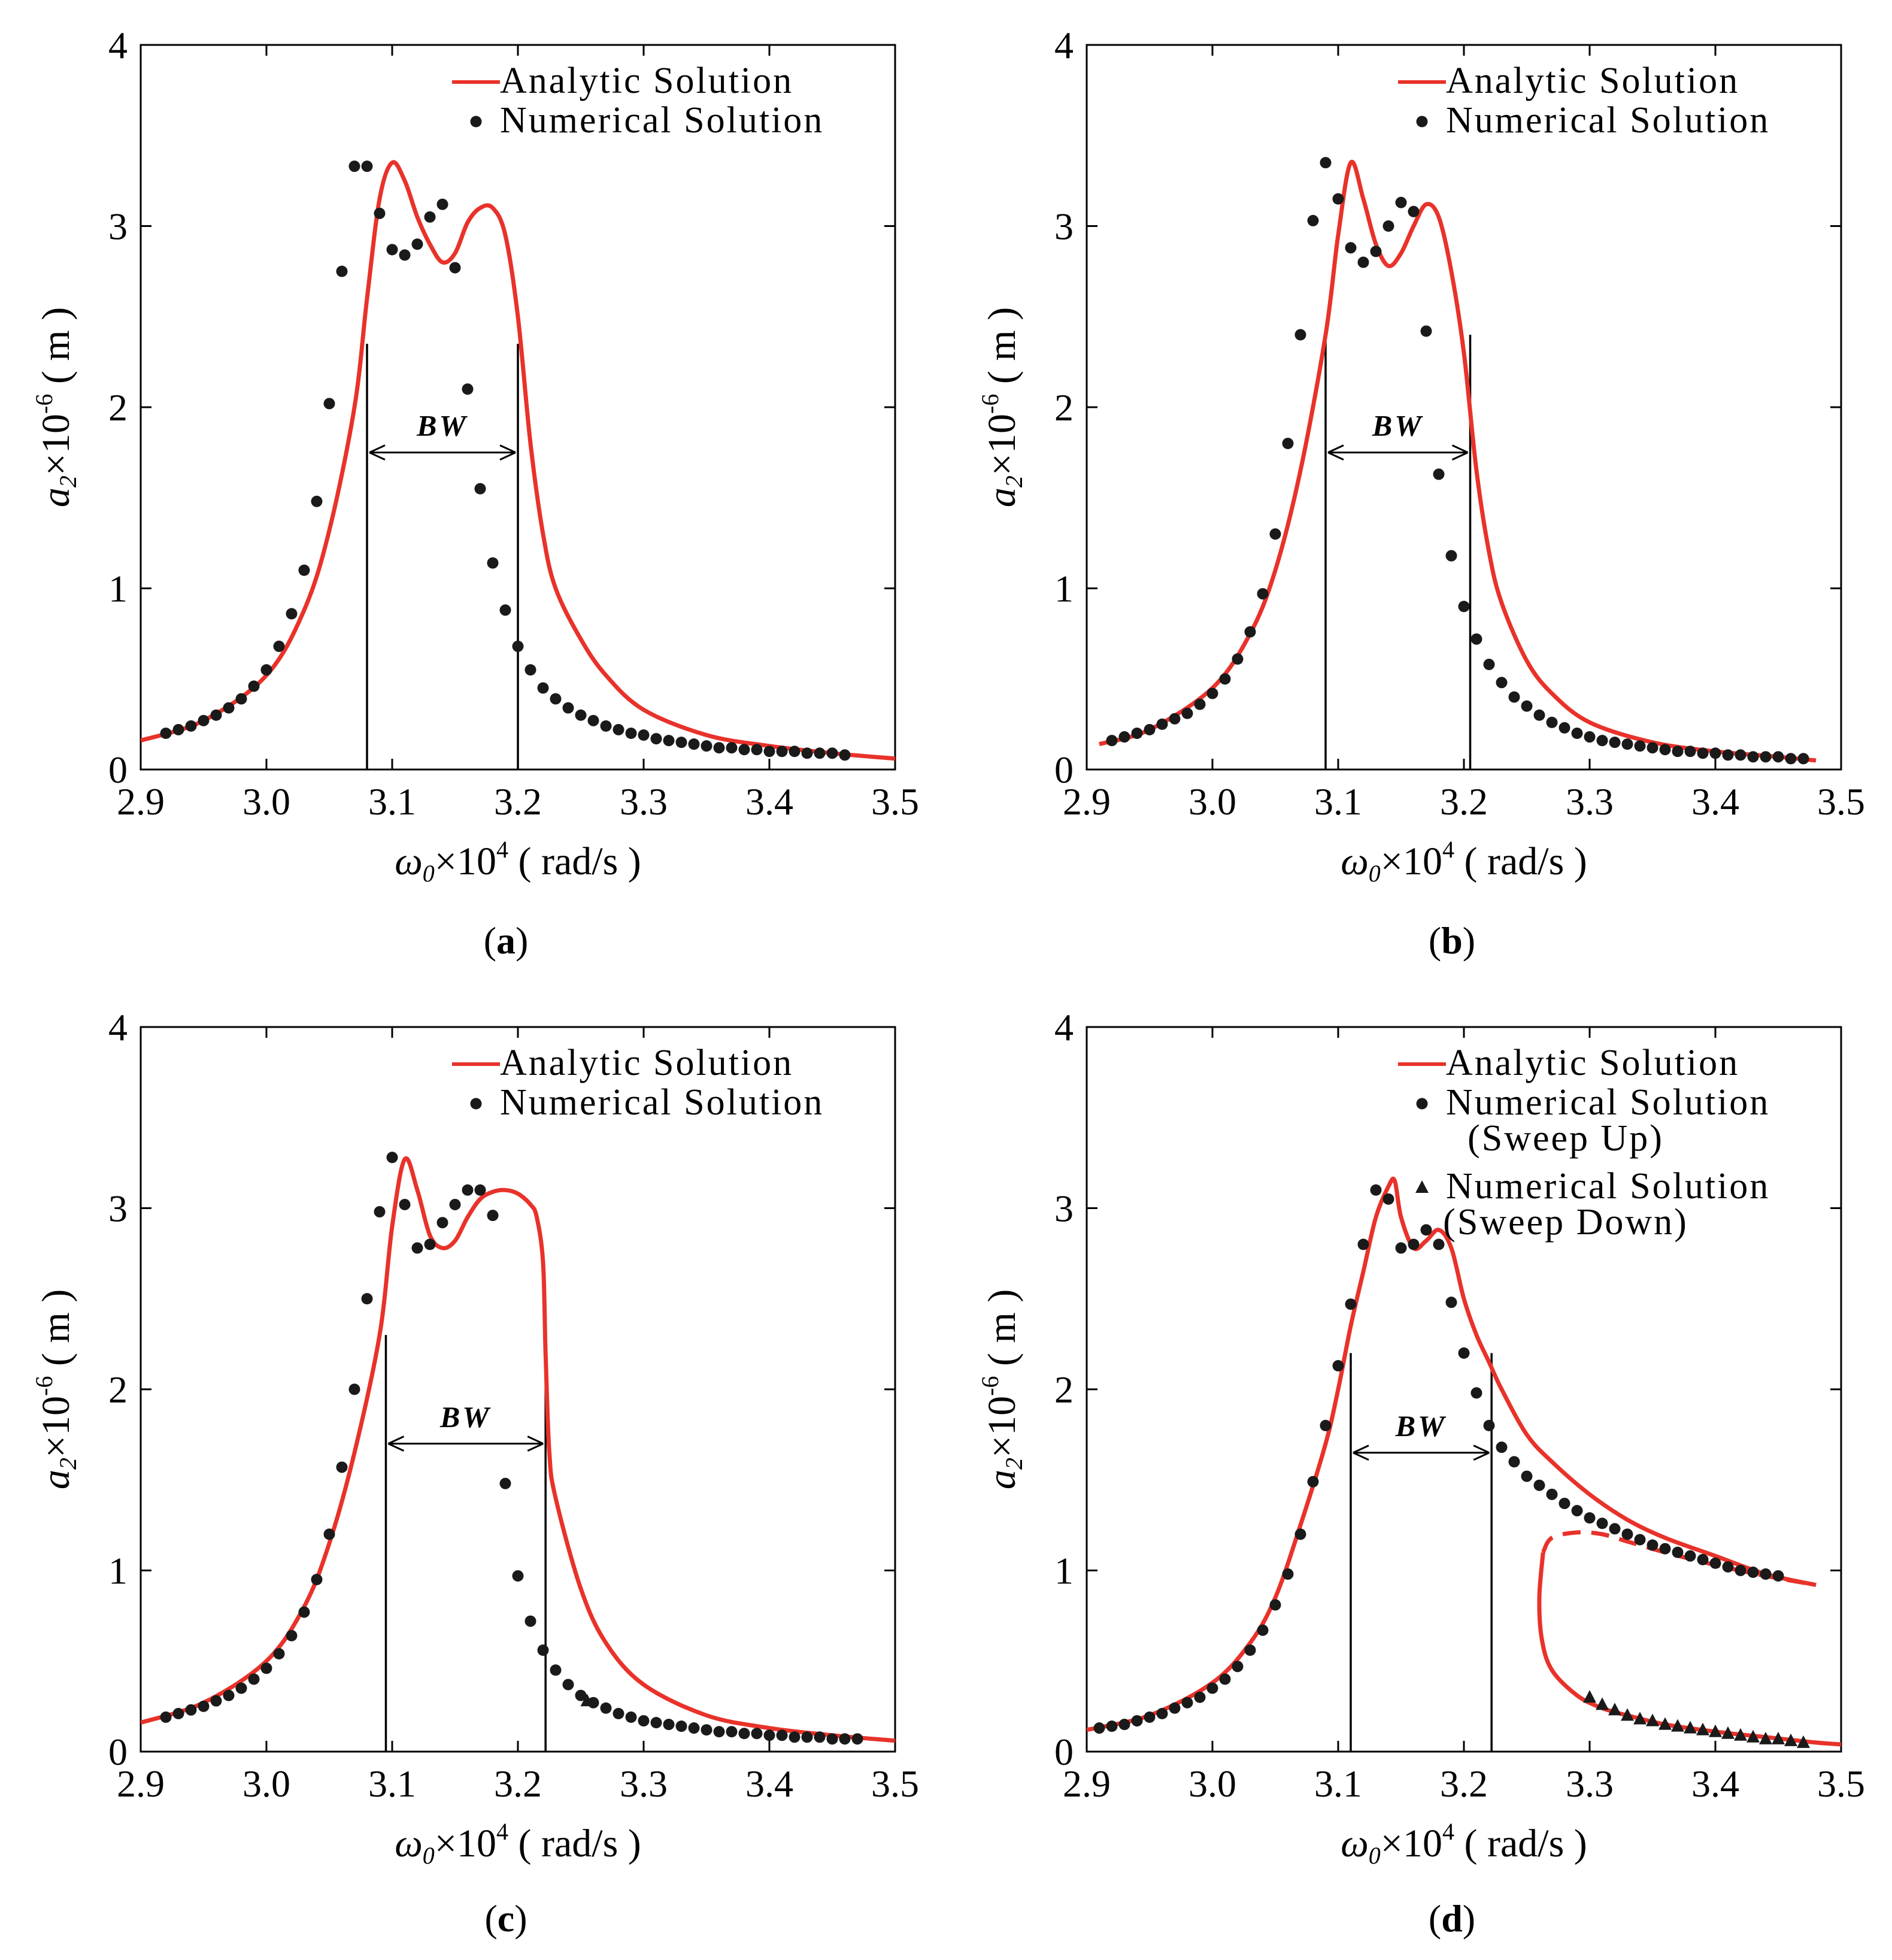  Describe the element at coordinates (118, 589) in the screenshot. I see `y-tick-label: 1` at that location.